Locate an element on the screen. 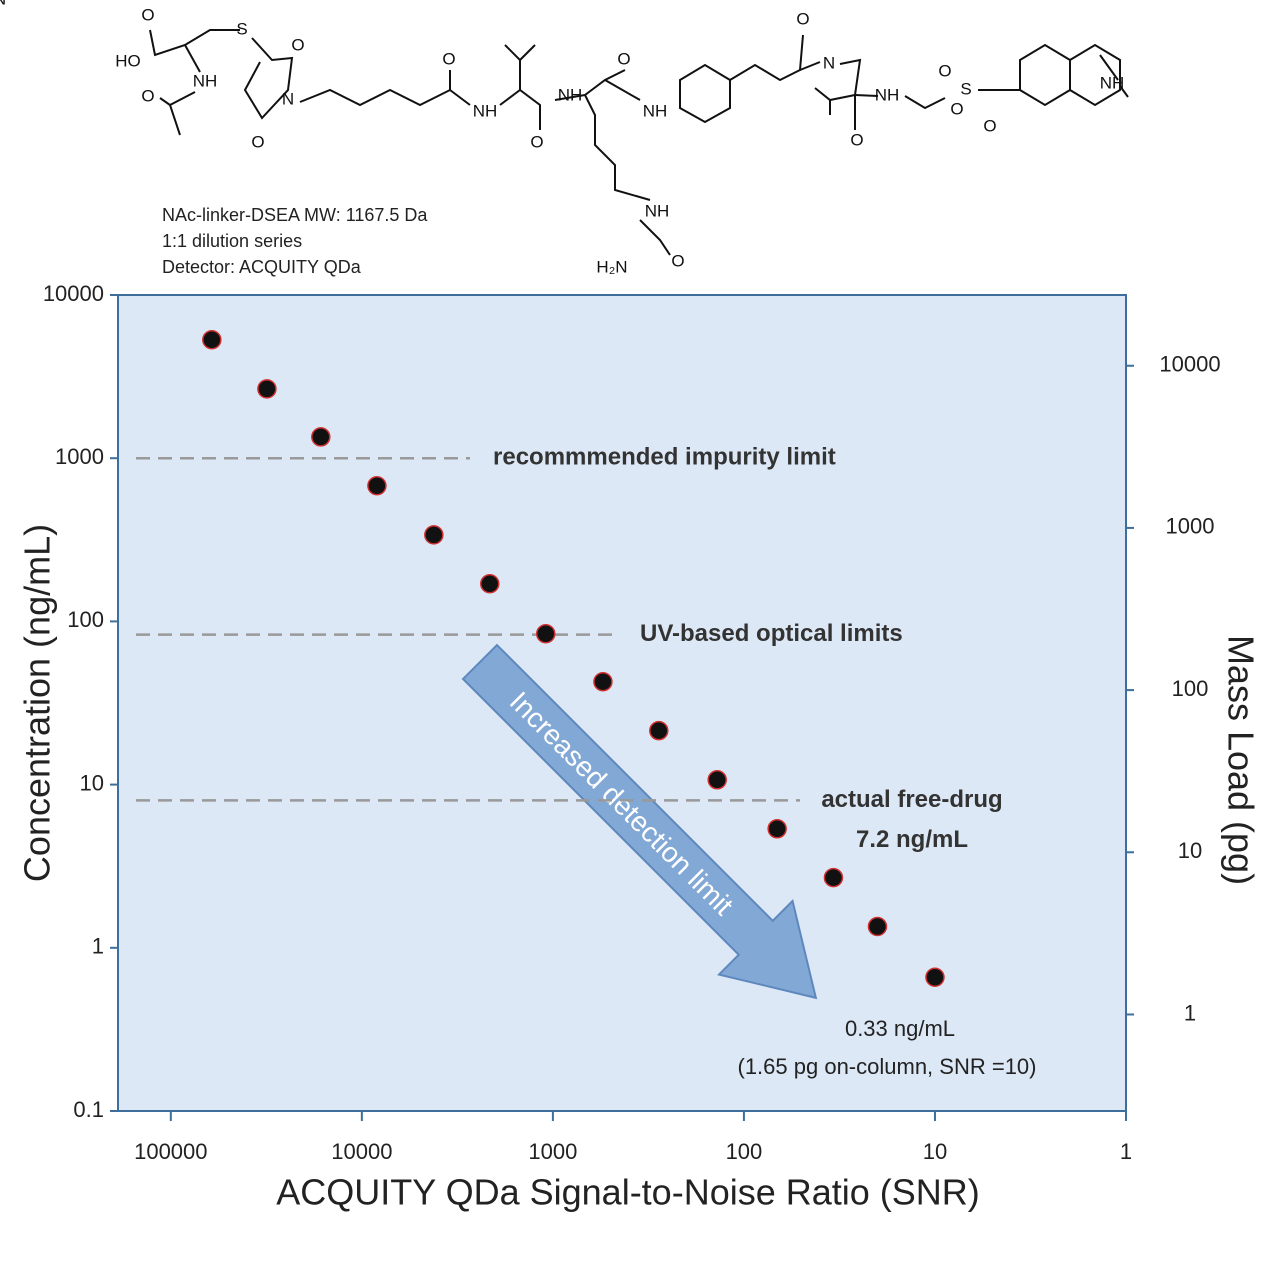 Image resolution: width=1272 pixels, height=1280 pixels. x-tick-label: 10 is located at coordinates (935, 1151).